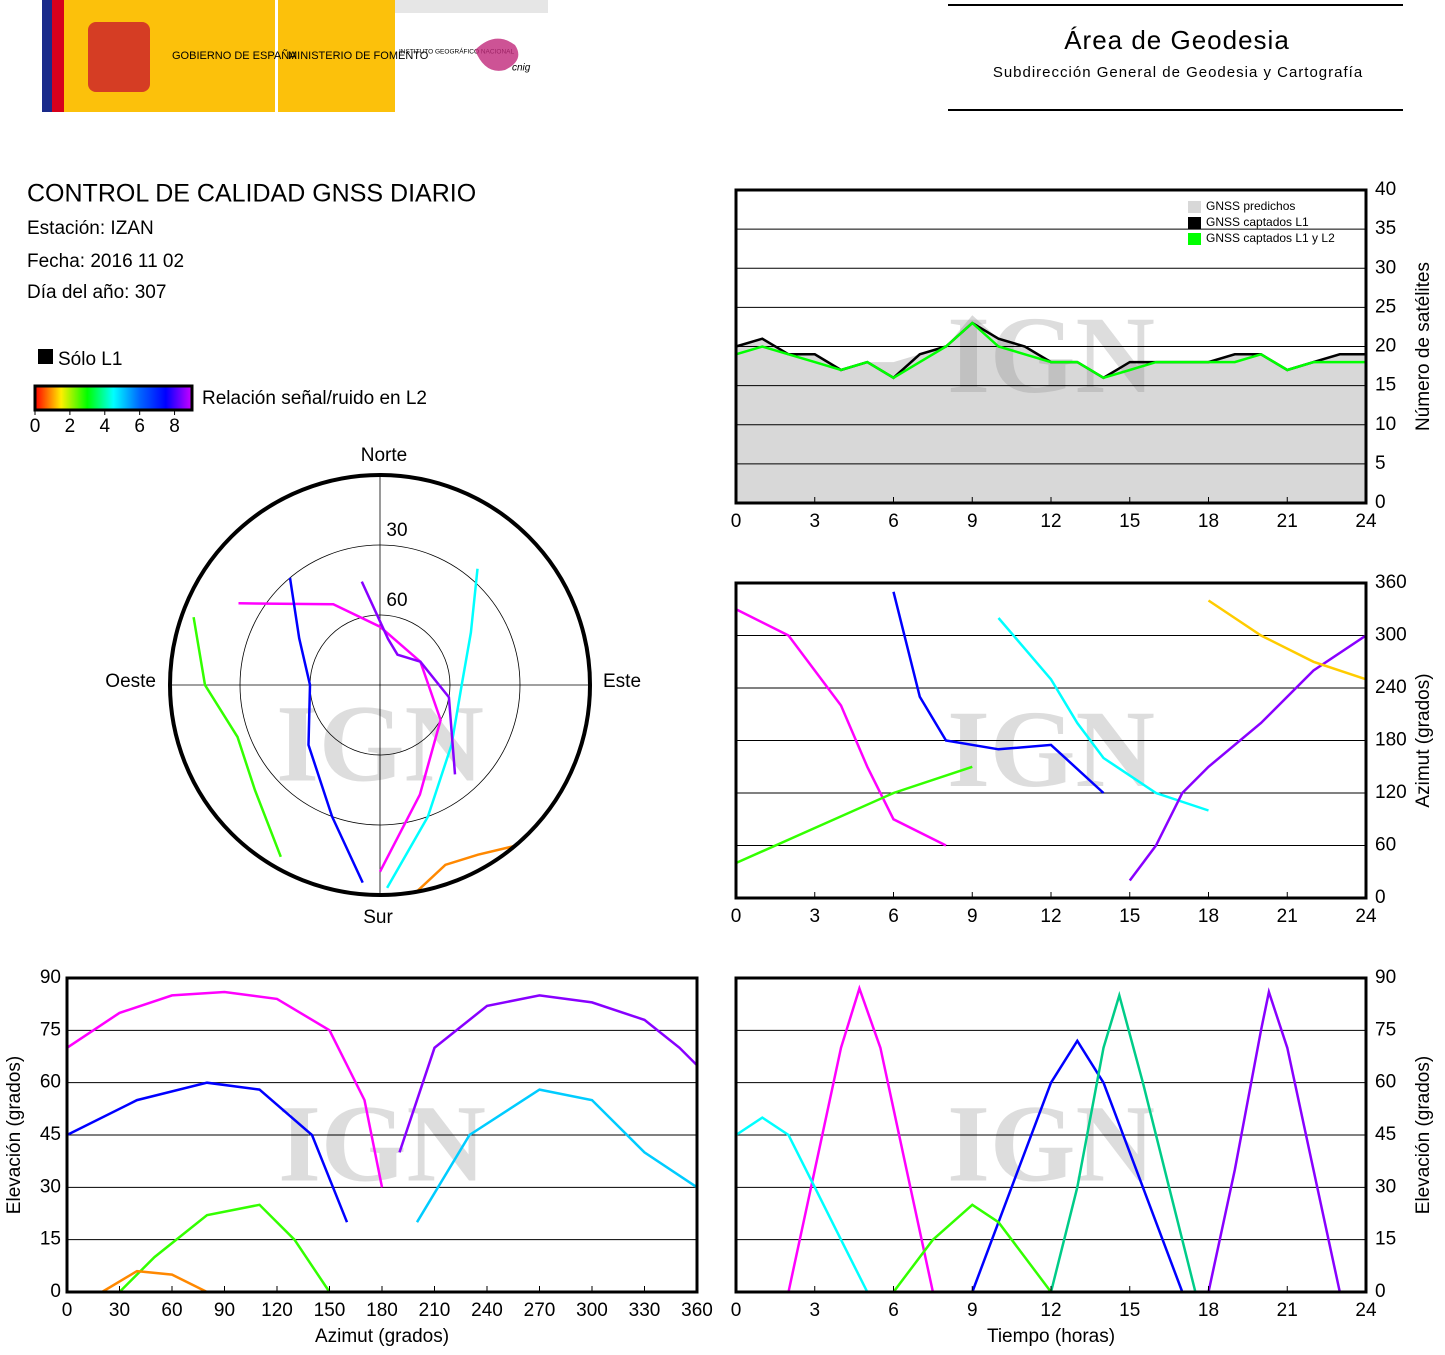 This screenshot has width=1445, height=1355. I want to click on colorbar-tick-label: 8, so click(174, 426).